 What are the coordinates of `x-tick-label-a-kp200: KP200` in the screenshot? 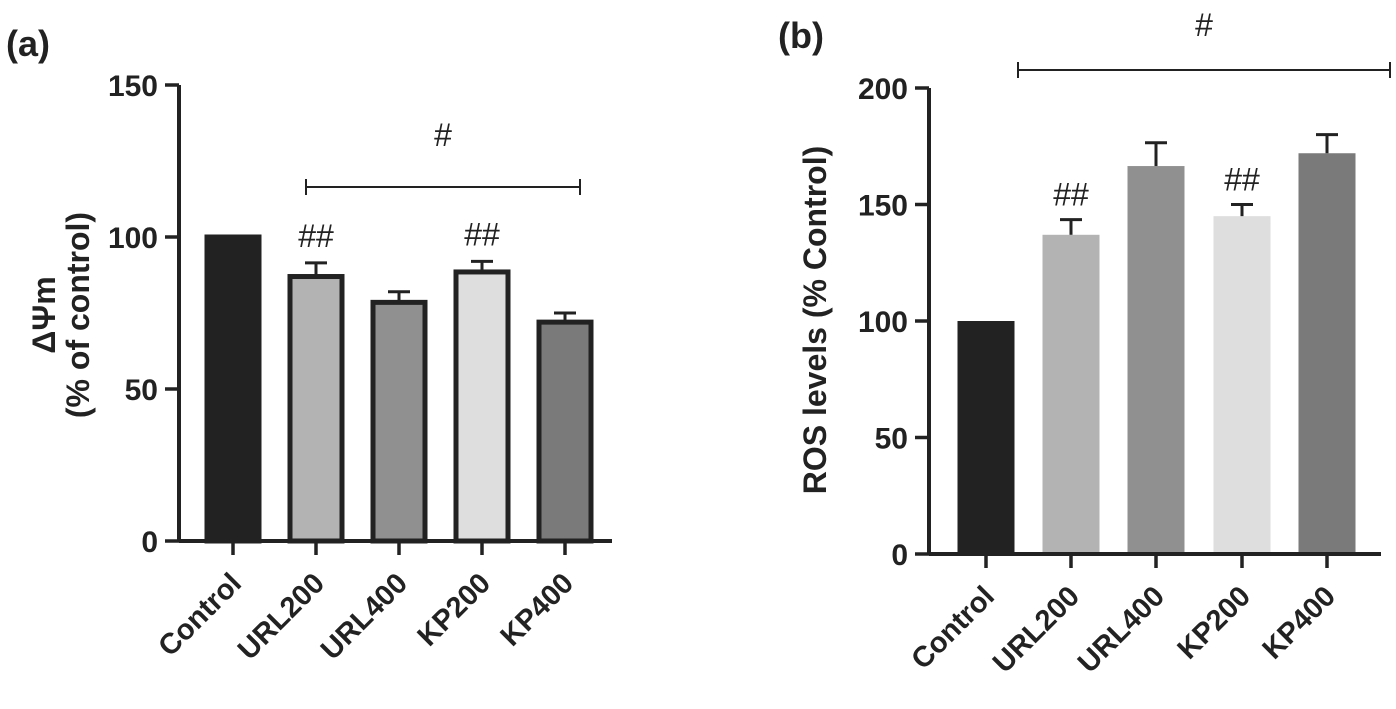 It's located at (454, 609).